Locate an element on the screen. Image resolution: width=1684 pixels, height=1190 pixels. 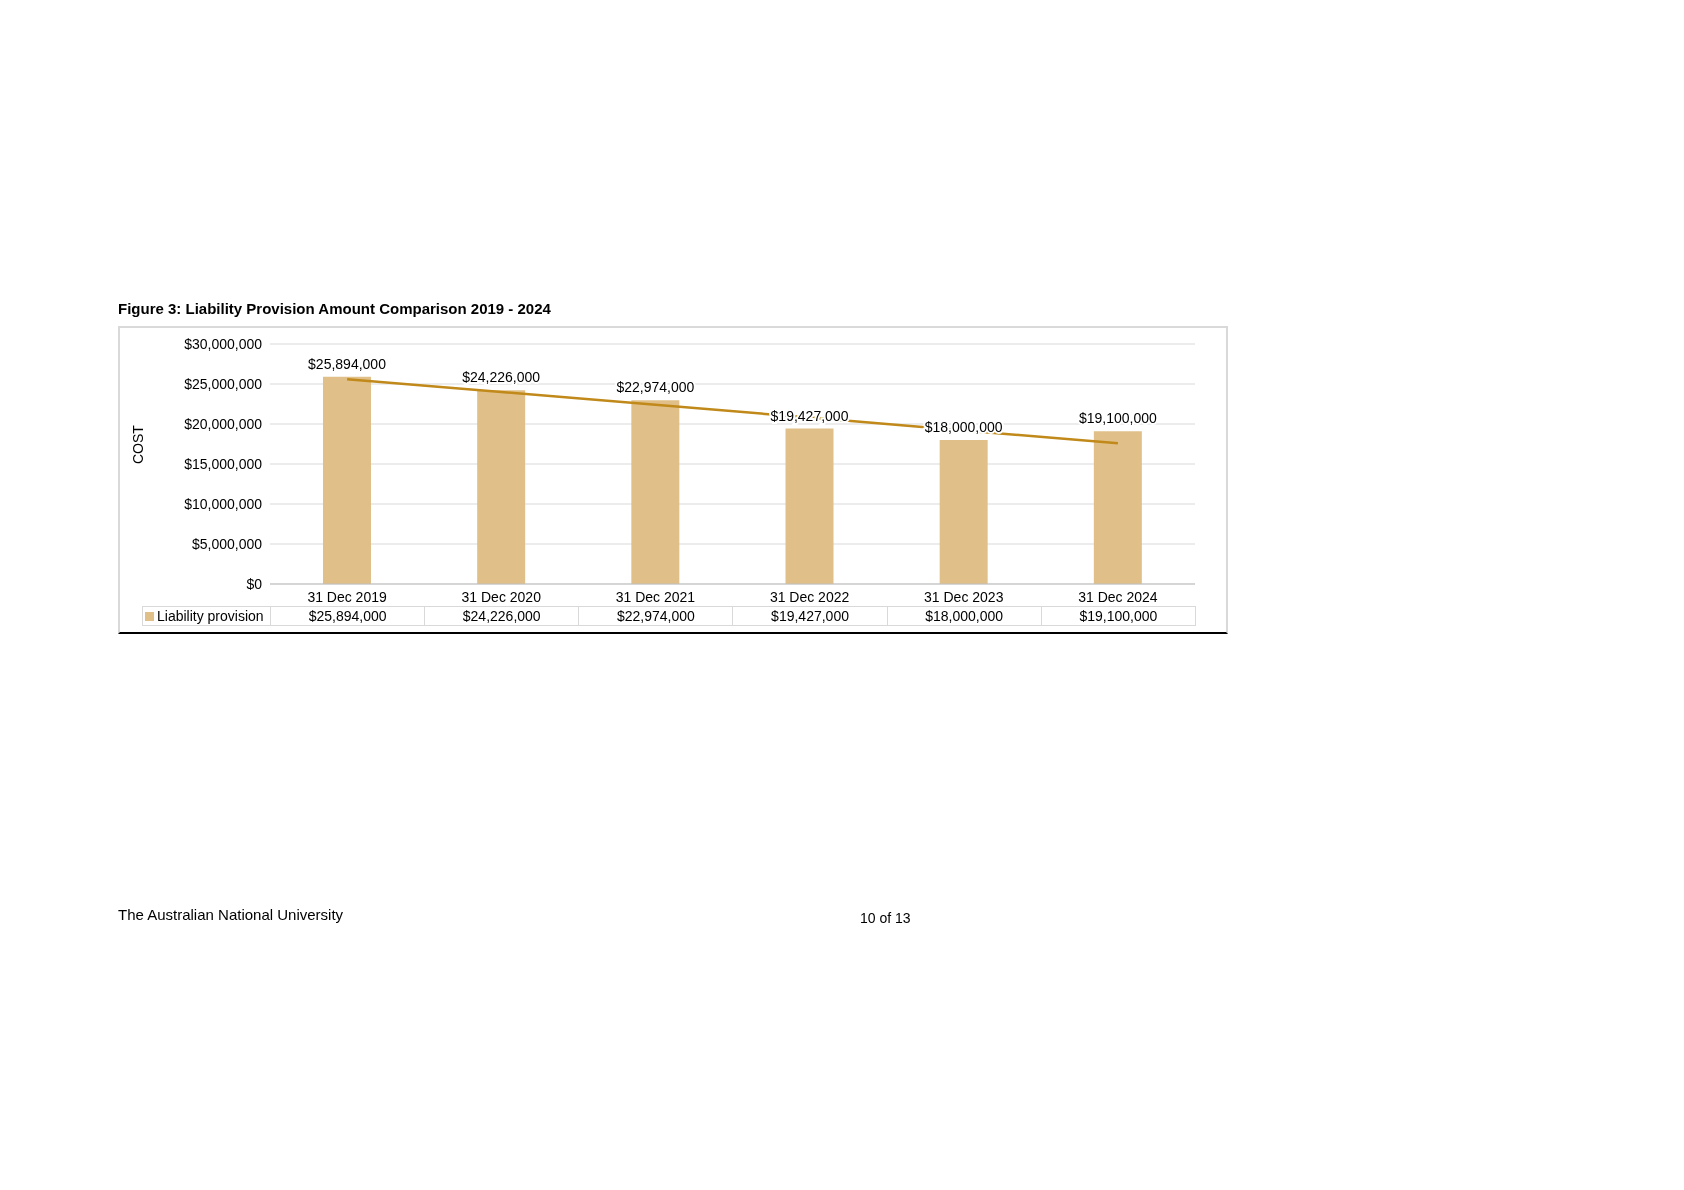
x-tick-label: 31 Dec 2021 is located at coordinates (655, 596).